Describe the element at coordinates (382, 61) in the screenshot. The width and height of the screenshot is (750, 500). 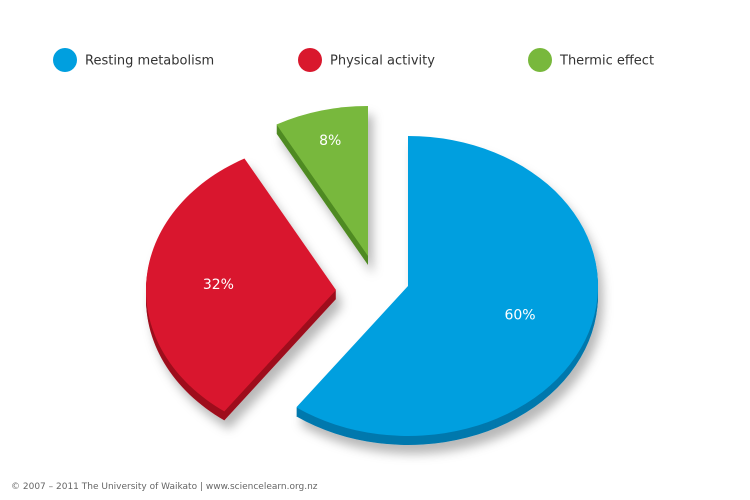
I see `legend-label: Physical activity` at that location.